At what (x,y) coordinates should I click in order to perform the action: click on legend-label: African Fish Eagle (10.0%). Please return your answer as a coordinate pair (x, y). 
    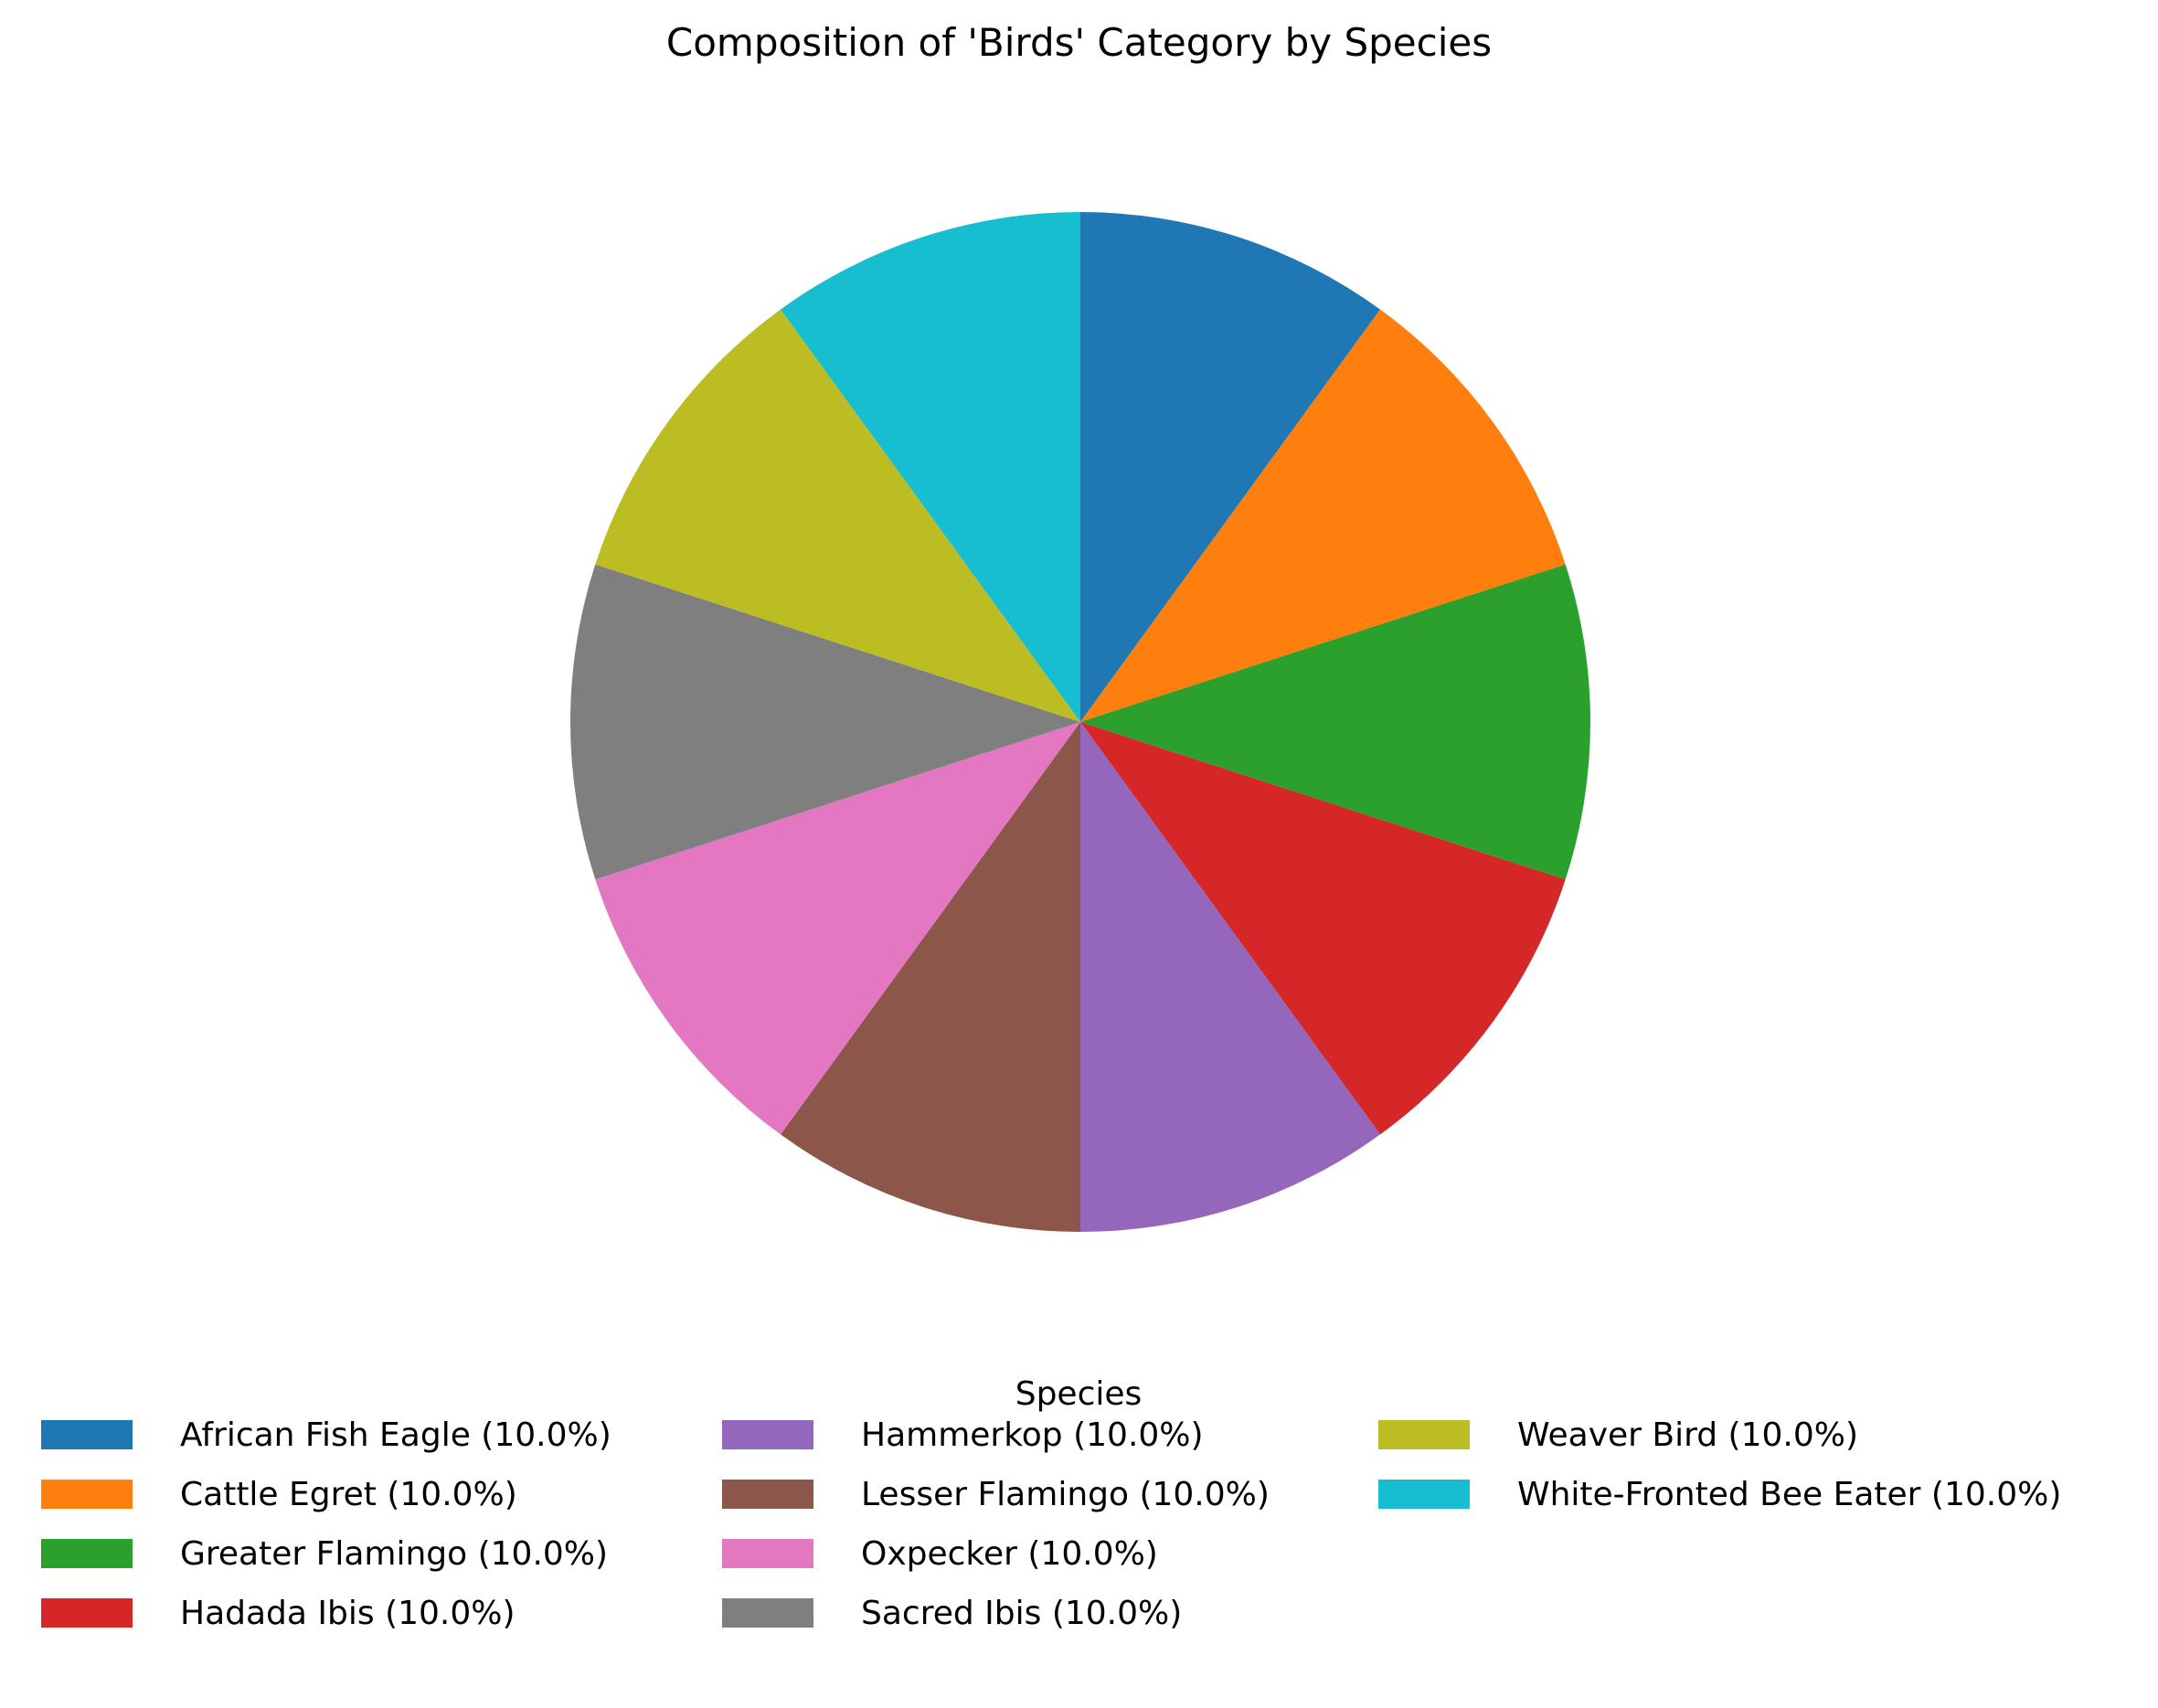
    Looking at the image, I should click on (396, 1435).